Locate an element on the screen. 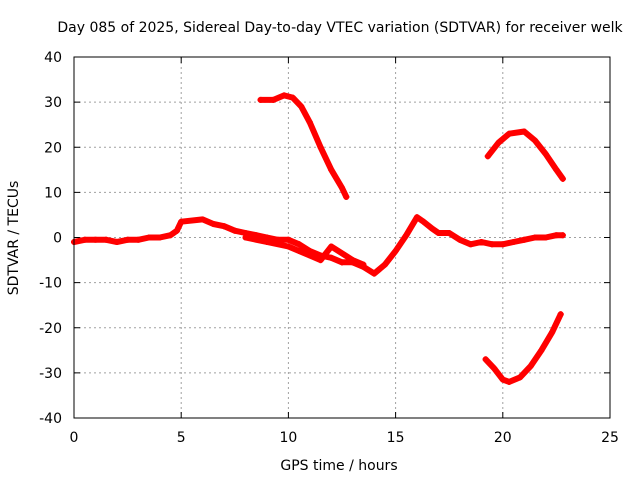 This screenshot has width=640, height=480. x-tick-label: 20 is located at coordinates (503, 438).